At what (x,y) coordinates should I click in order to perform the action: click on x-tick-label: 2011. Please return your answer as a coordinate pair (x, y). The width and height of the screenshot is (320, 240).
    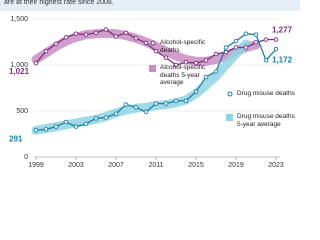
    Looking at the image, I should click on (155, 165).